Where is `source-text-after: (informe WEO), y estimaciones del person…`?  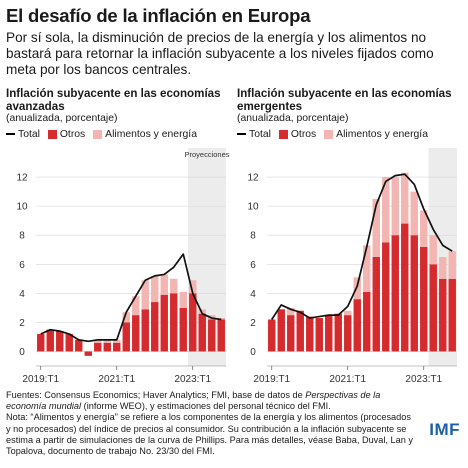
source-text-after: (informe WEO), y estimaciones del person… is located at coordinates (206, 406).